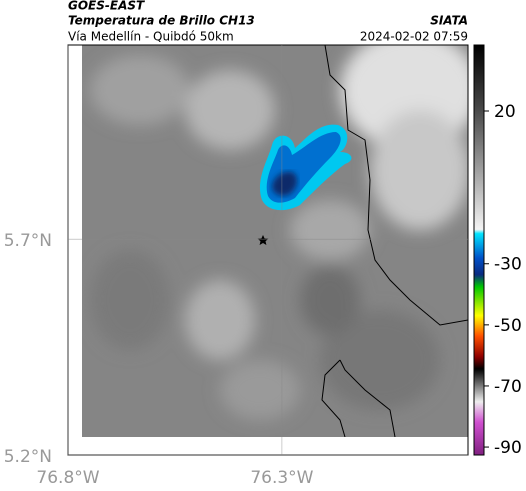  I want to click on colorbar-label: -90, so click(508, 448).